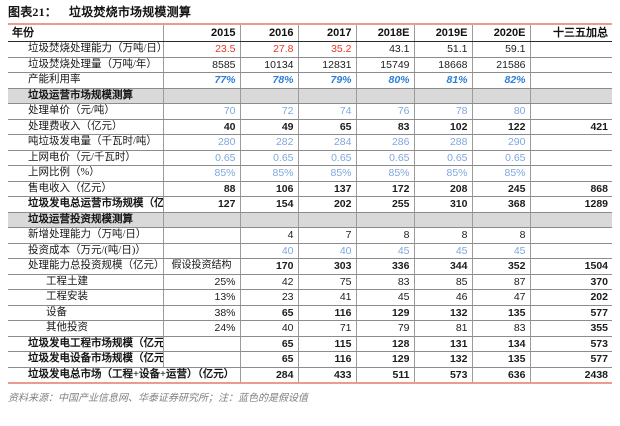 The height and width of the screenshot is (426, 620). I want to click on value-cell: 70, so click(202, 111).